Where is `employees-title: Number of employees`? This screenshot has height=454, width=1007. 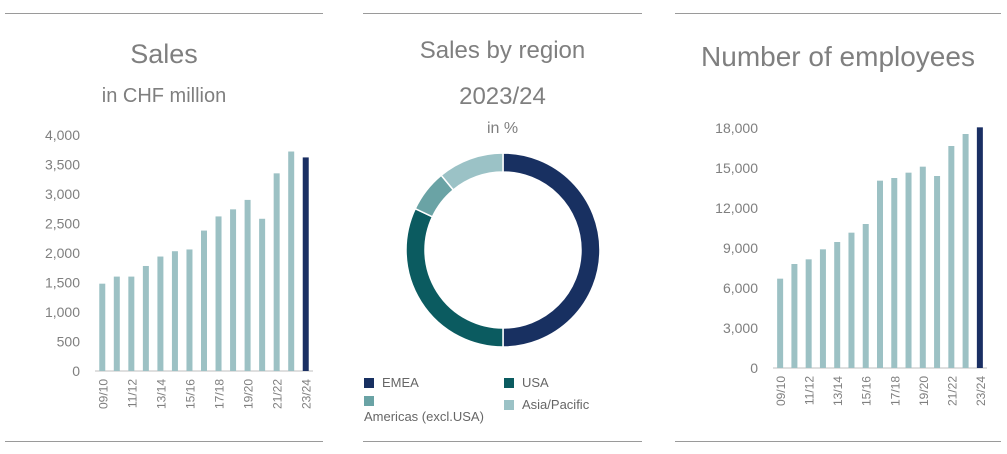
employees-title: Number of employees is located at coordinates (838, 56).